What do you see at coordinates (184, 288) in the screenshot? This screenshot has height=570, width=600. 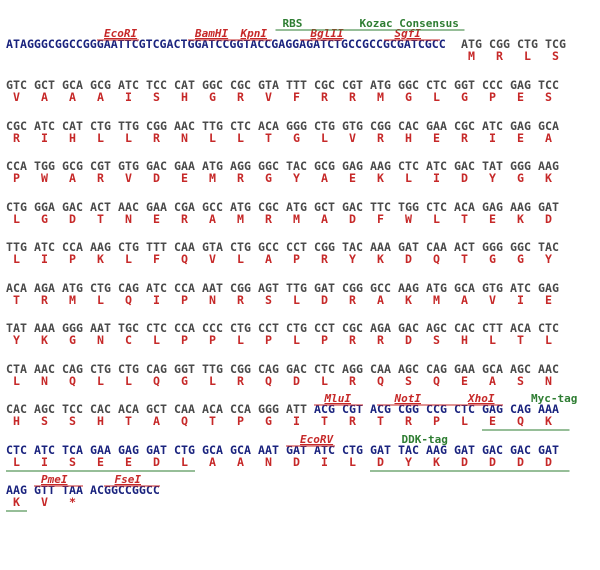 I see `codon: CCA` at bounding box center [184, 288].